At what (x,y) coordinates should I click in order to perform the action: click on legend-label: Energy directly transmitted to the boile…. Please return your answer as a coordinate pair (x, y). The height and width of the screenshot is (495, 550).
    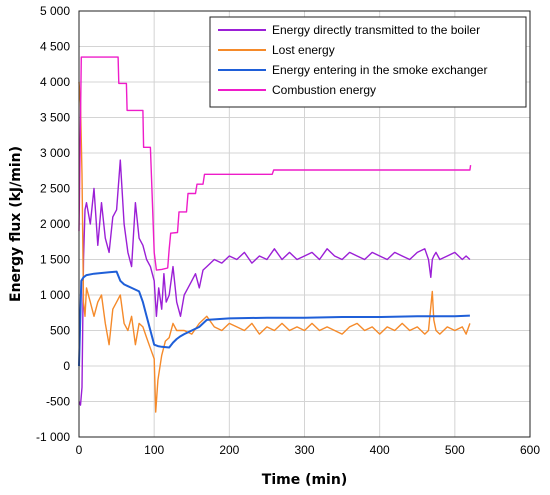
    Looking at the image, I should click on (376, 30).